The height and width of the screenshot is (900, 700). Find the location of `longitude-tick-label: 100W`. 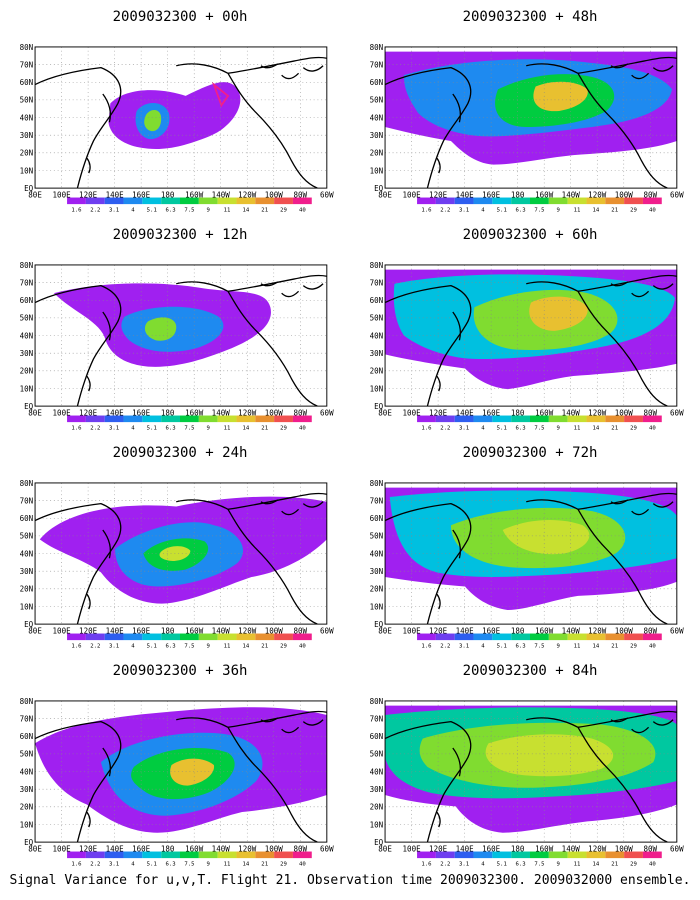

longitude-tick-label: 100W is located at coordinates (274, 849).